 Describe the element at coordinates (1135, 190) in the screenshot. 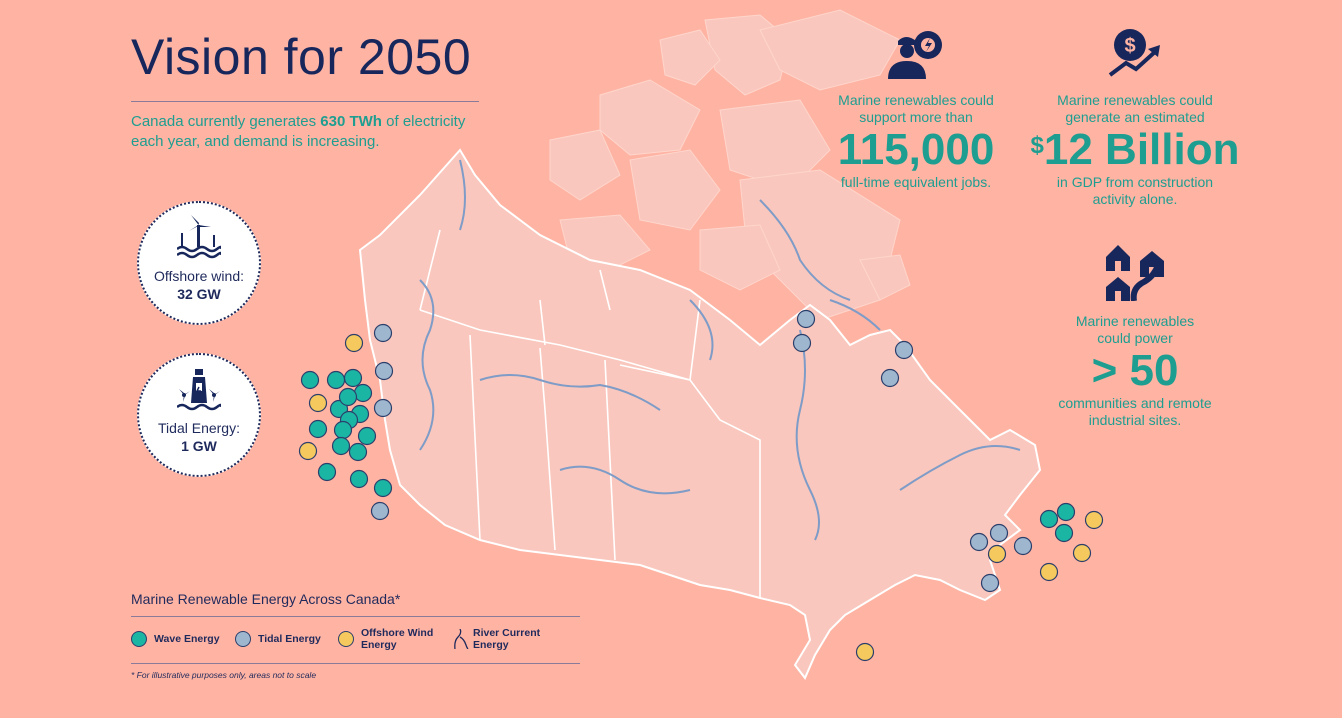

I see `gdp-post-text: in GDP from construction activity alone.` at that location.